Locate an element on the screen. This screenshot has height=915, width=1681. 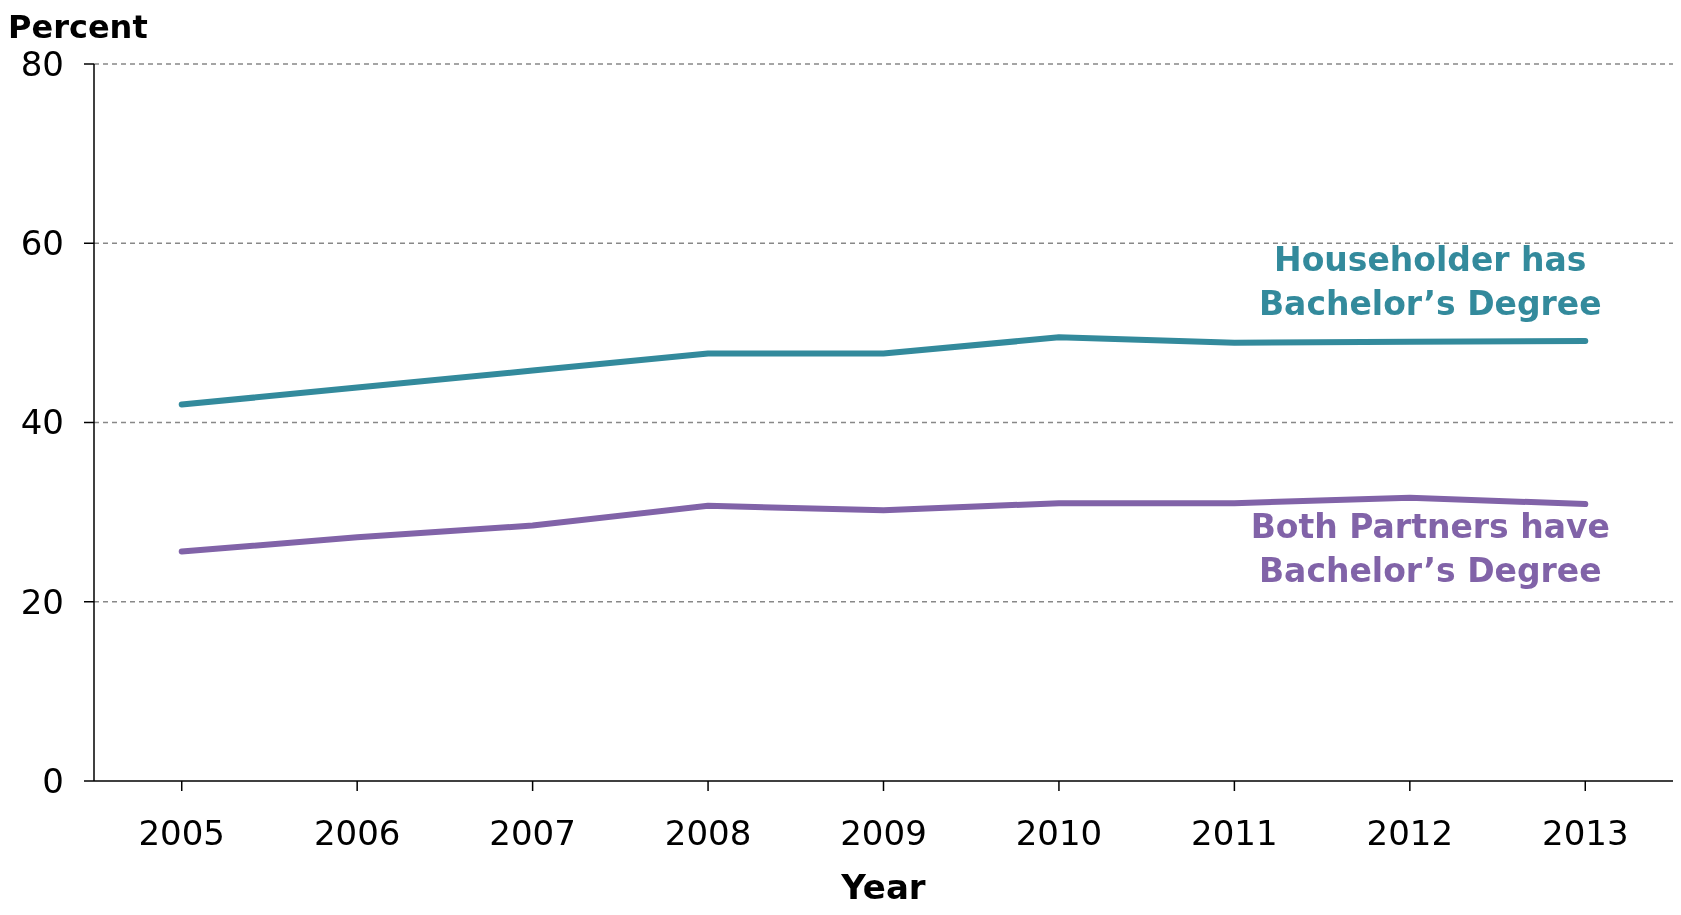
x-tick-label: 2007 is located at coordinates (532, 833).